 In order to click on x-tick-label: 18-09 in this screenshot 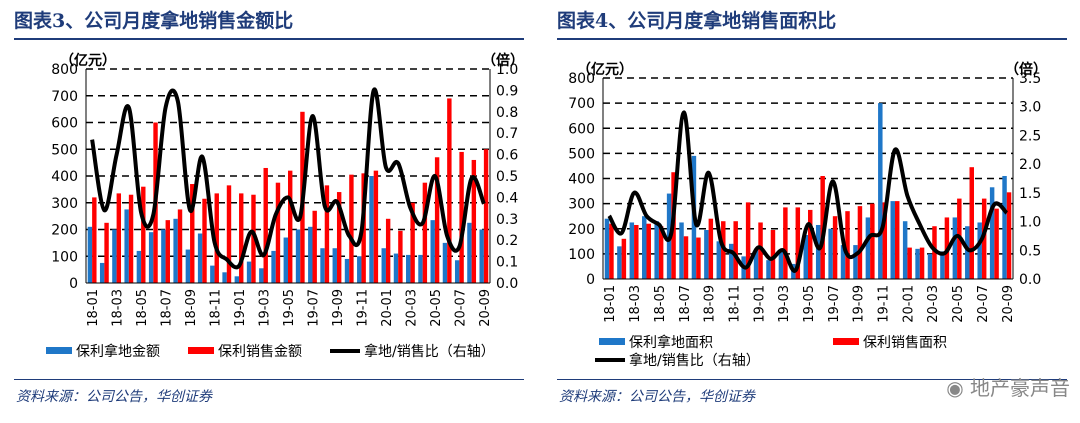, I will do `click(191, 308)`.